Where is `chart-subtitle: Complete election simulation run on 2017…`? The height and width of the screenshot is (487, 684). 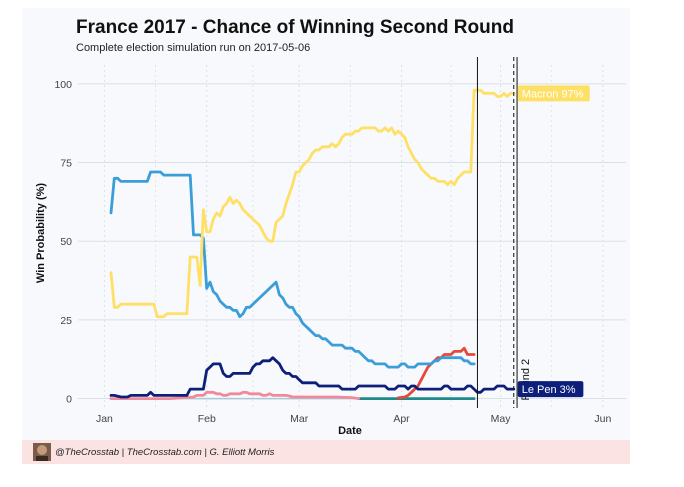
chart-subtitle: Complete election simulation run on 2017… is located at coordinates (193, 48).